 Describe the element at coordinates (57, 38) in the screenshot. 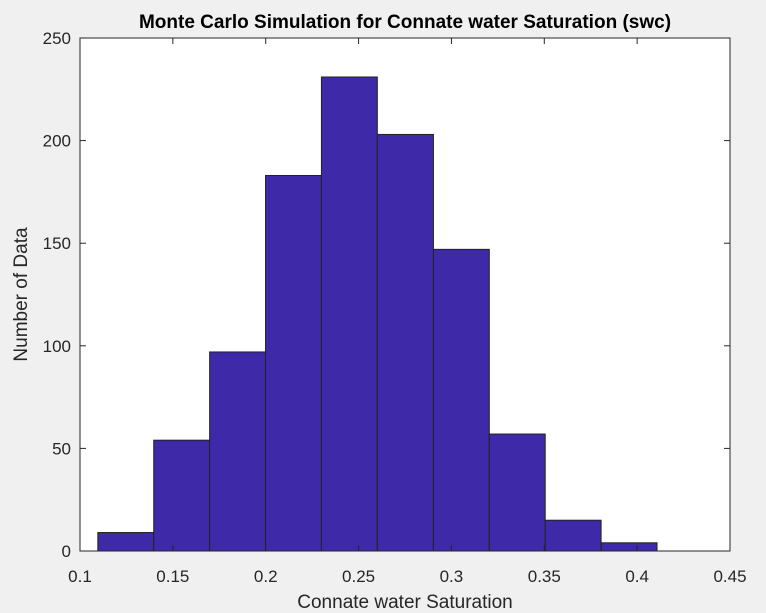

I see `y-tick-label: 250` at that location.